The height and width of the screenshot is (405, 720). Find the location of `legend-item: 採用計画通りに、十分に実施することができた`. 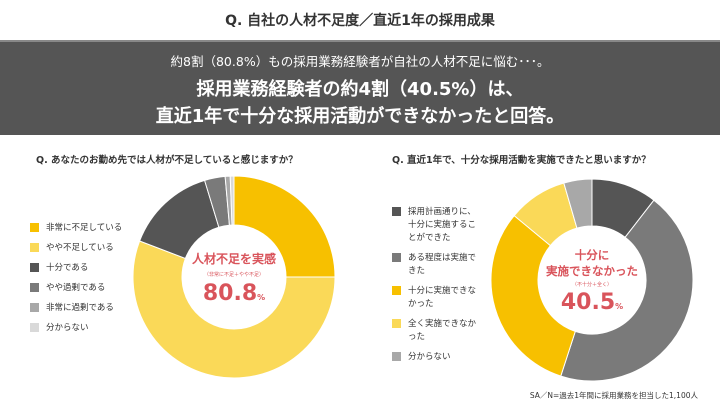

legend-item: 採用計画通りに、十分に実施することができた is located at coordinates (438, 225).